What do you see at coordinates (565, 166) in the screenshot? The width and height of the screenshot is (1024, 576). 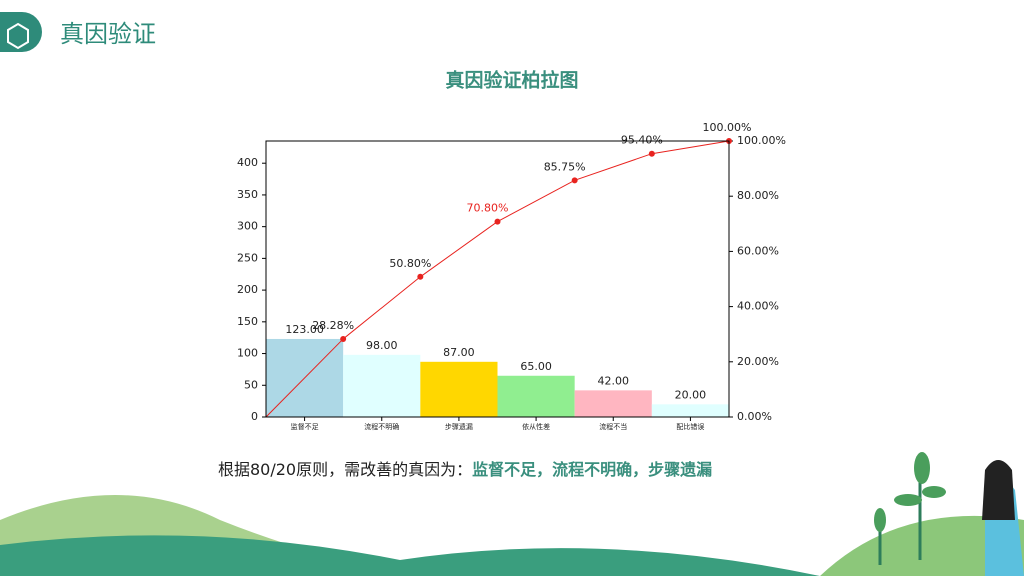 I see `cumulative-label: 85.75%` at bounding box center [565, 166].